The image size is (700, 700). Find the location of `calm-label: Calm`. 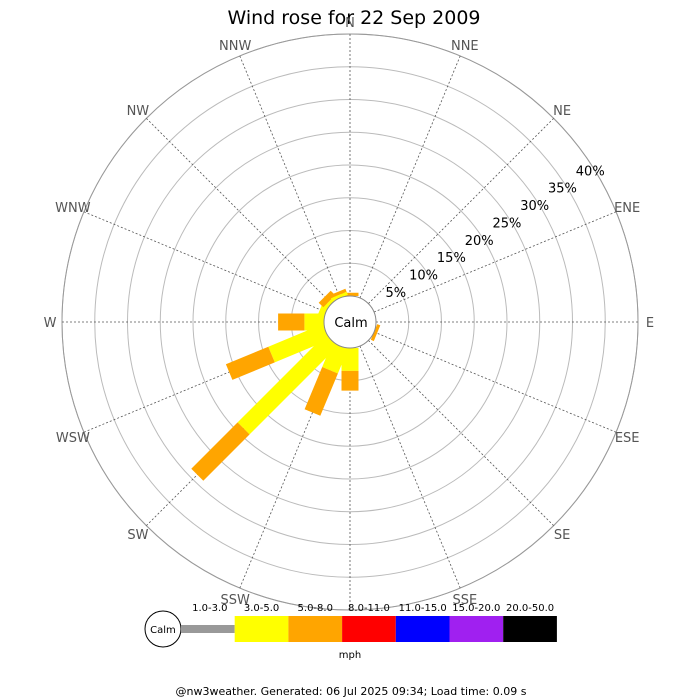

calm-label: Calm is located at coordinates (350, 323).